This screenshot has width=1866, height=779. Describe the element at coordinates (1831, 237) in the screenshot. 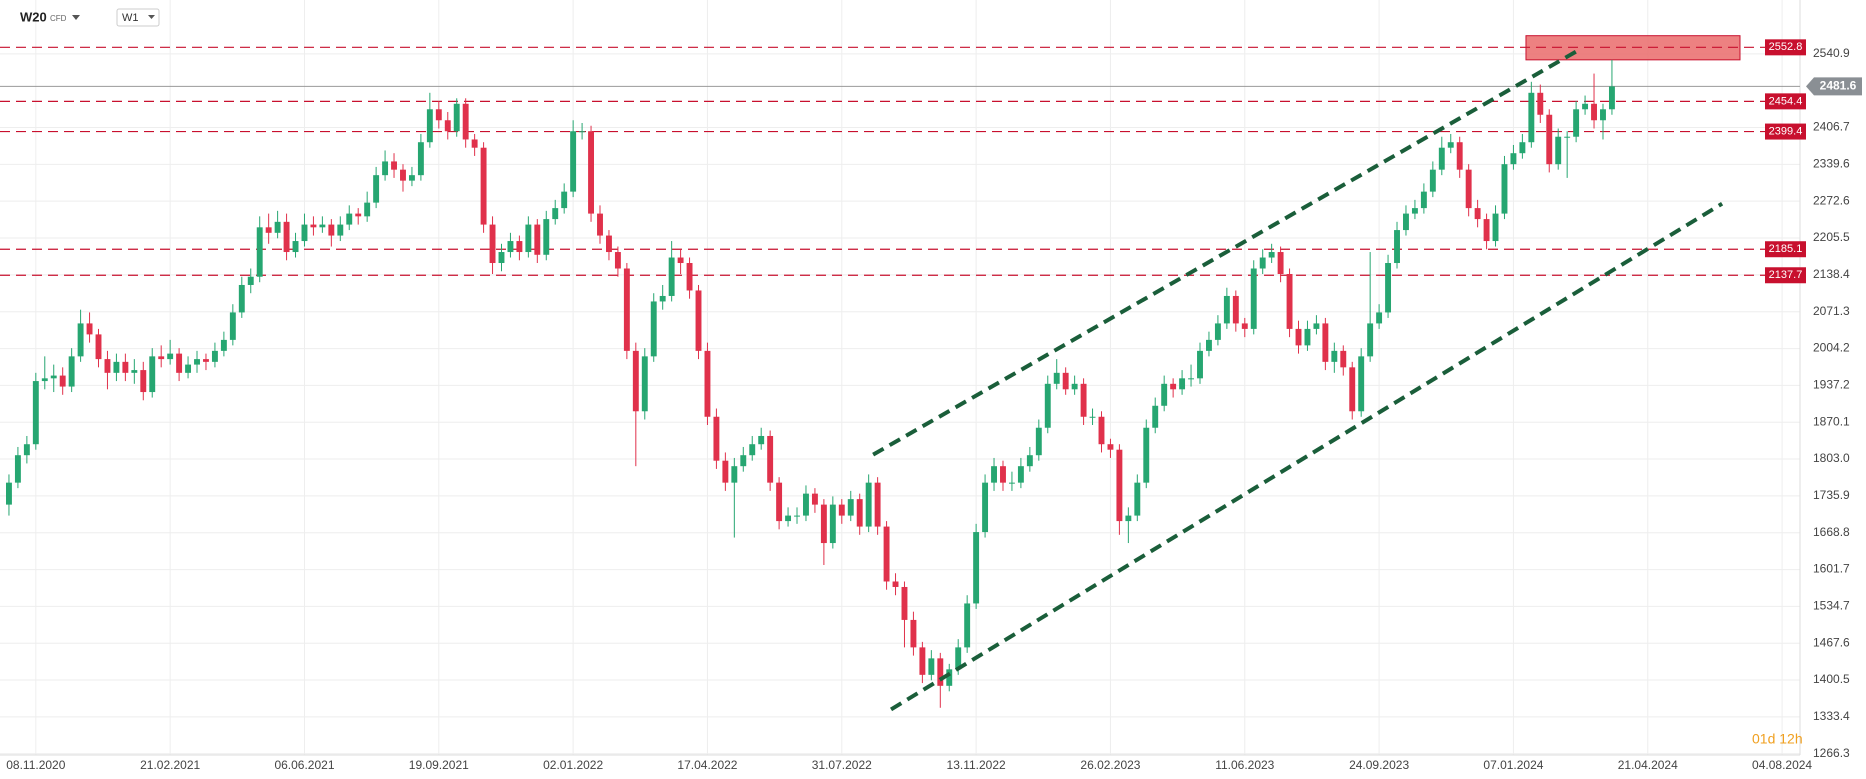

I see `y-tick-label: 2205.5` at that location.